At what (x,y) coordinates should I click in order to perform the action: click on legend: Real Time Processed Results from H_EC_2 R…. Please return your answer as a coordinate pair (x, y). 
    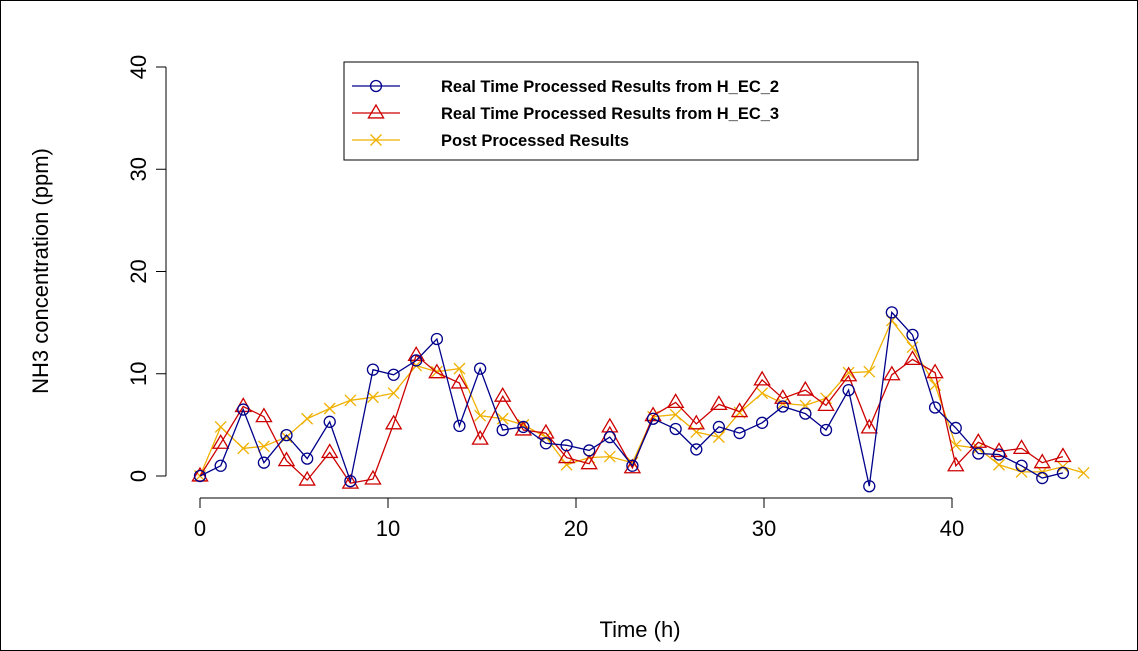
    Looking at the image, I should click on (631, 111).